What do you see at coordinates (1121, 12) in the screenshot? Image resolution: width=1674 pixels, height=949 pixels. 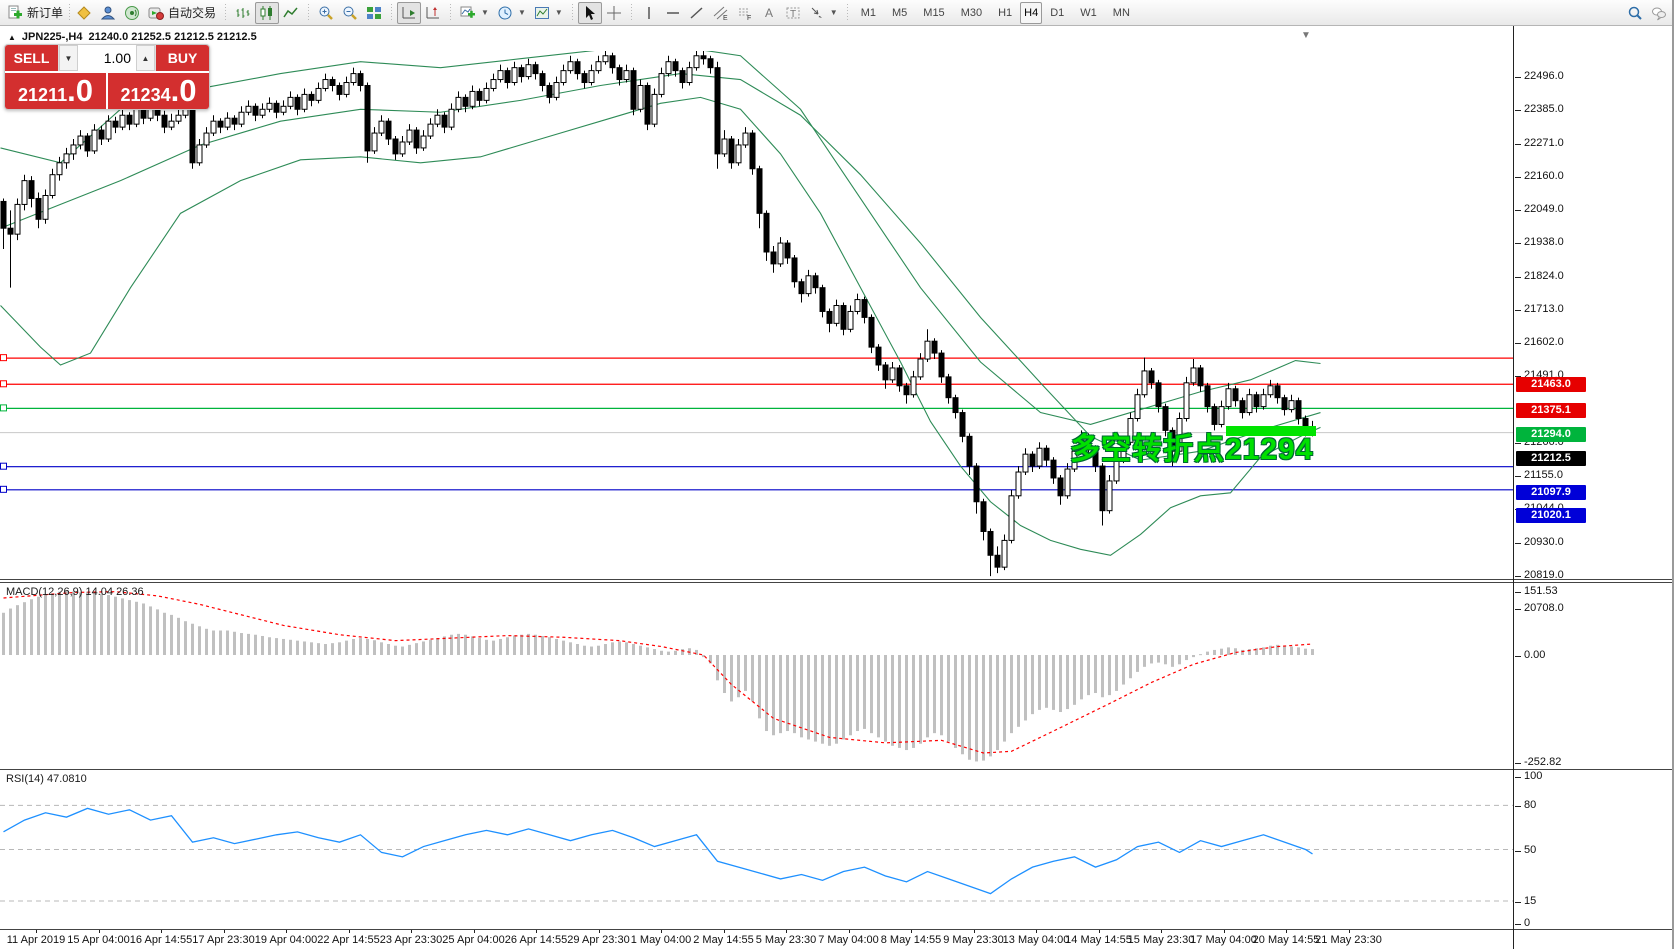 I see `timeframe-button-mn: MN` at bounding box center [1121, 12].